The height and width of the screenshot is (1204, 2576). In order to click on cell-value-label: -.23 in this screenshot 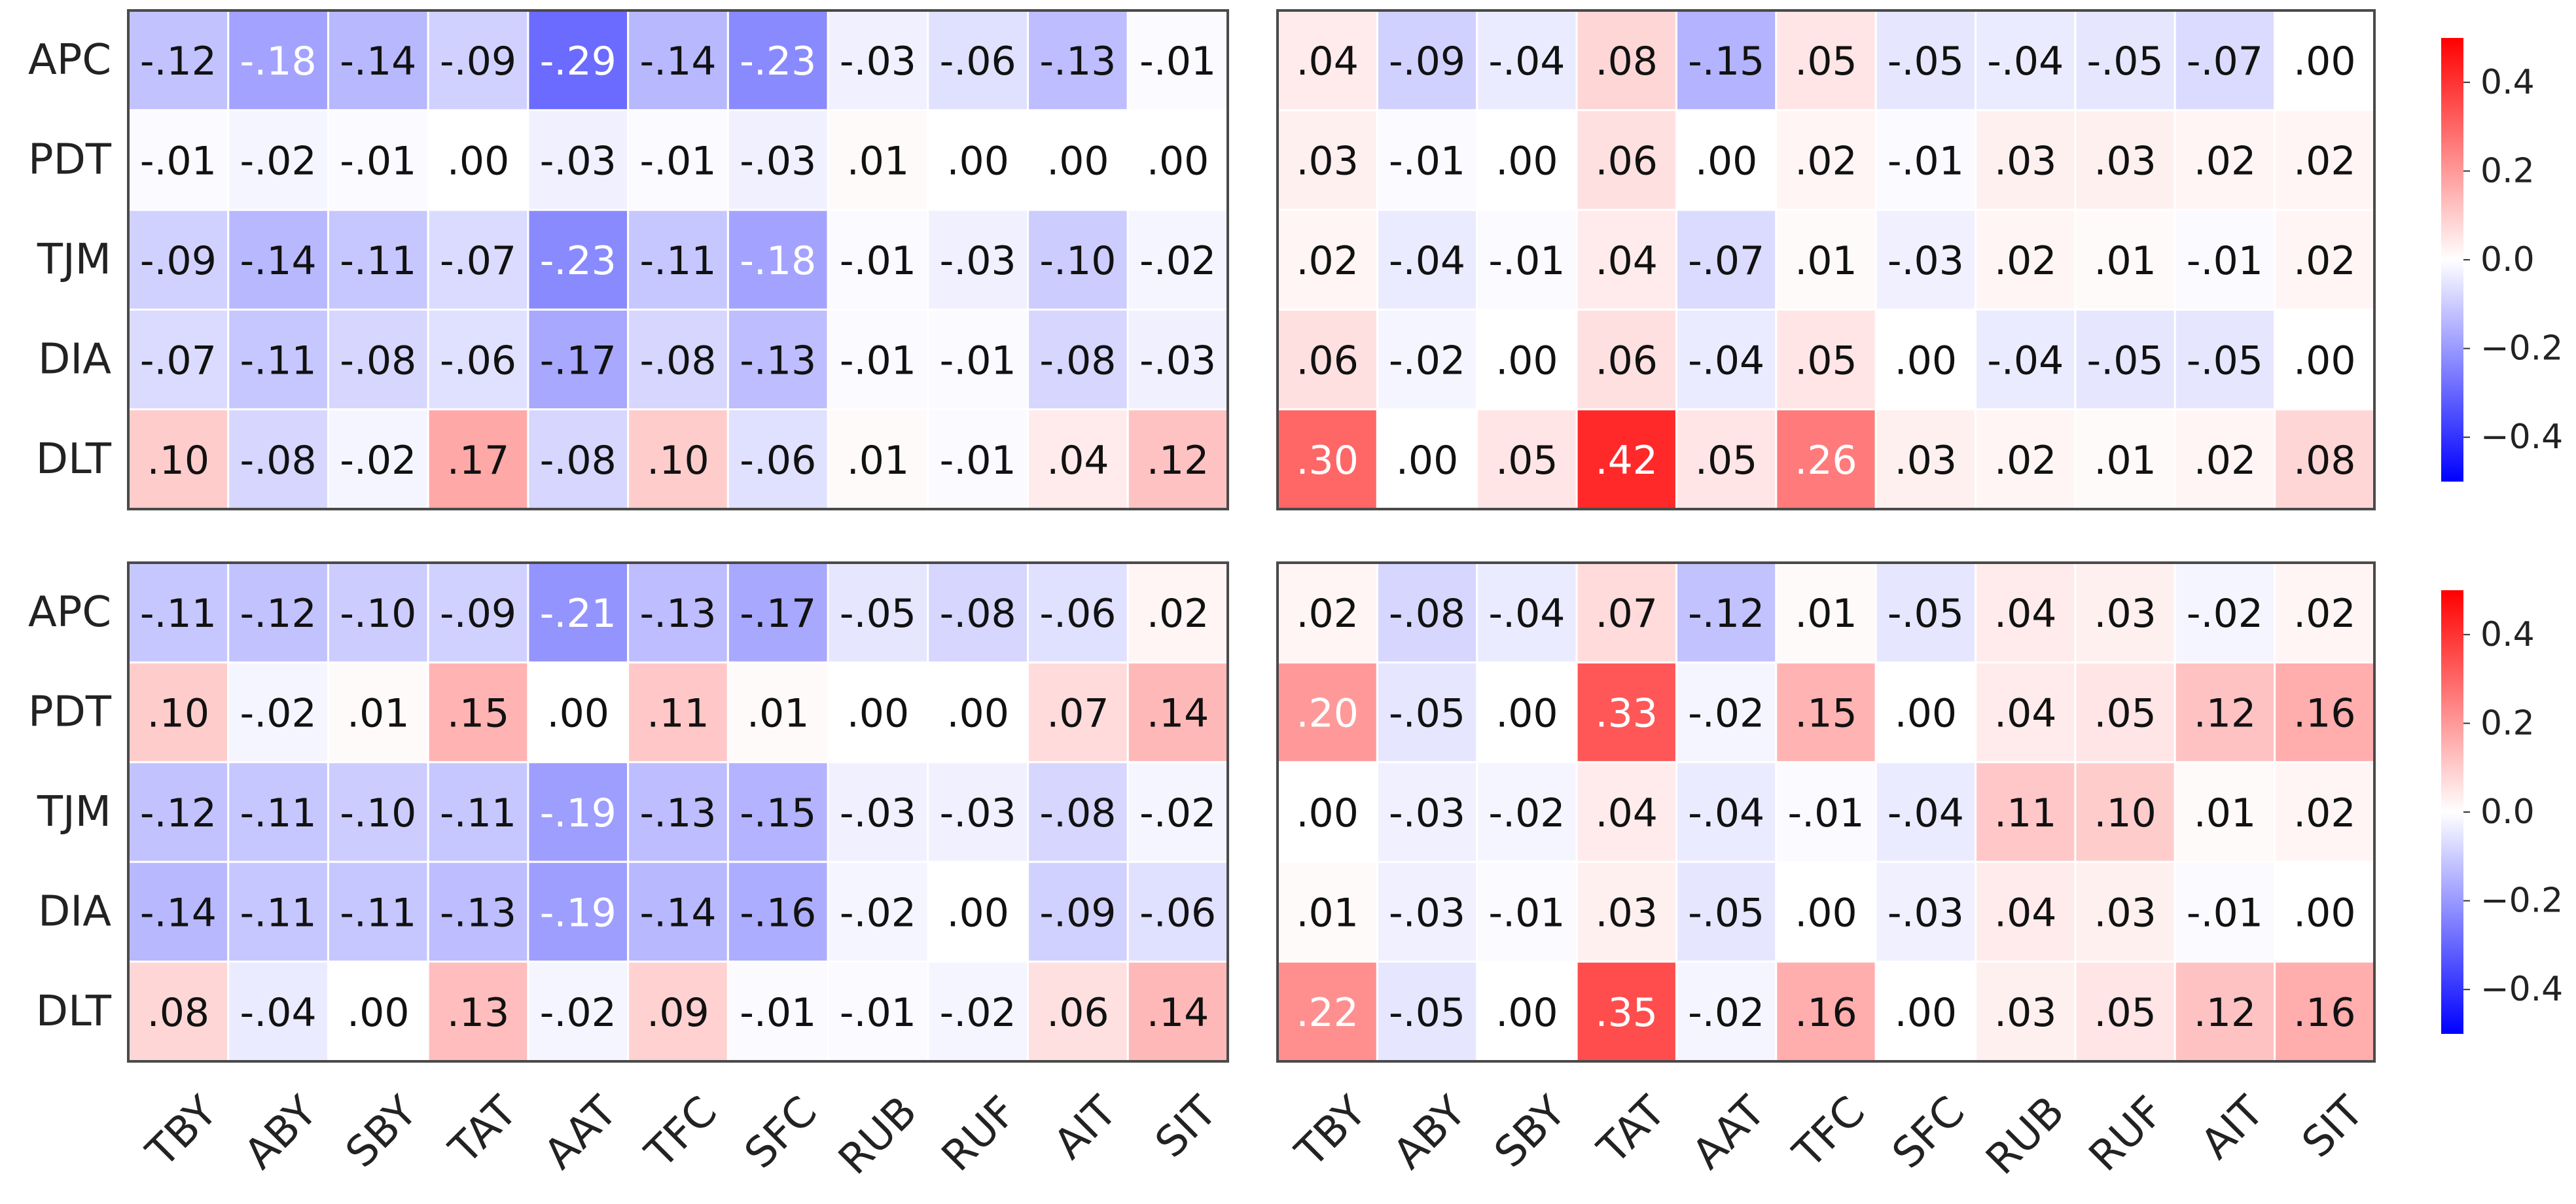, I will do `click(778, 61)`.